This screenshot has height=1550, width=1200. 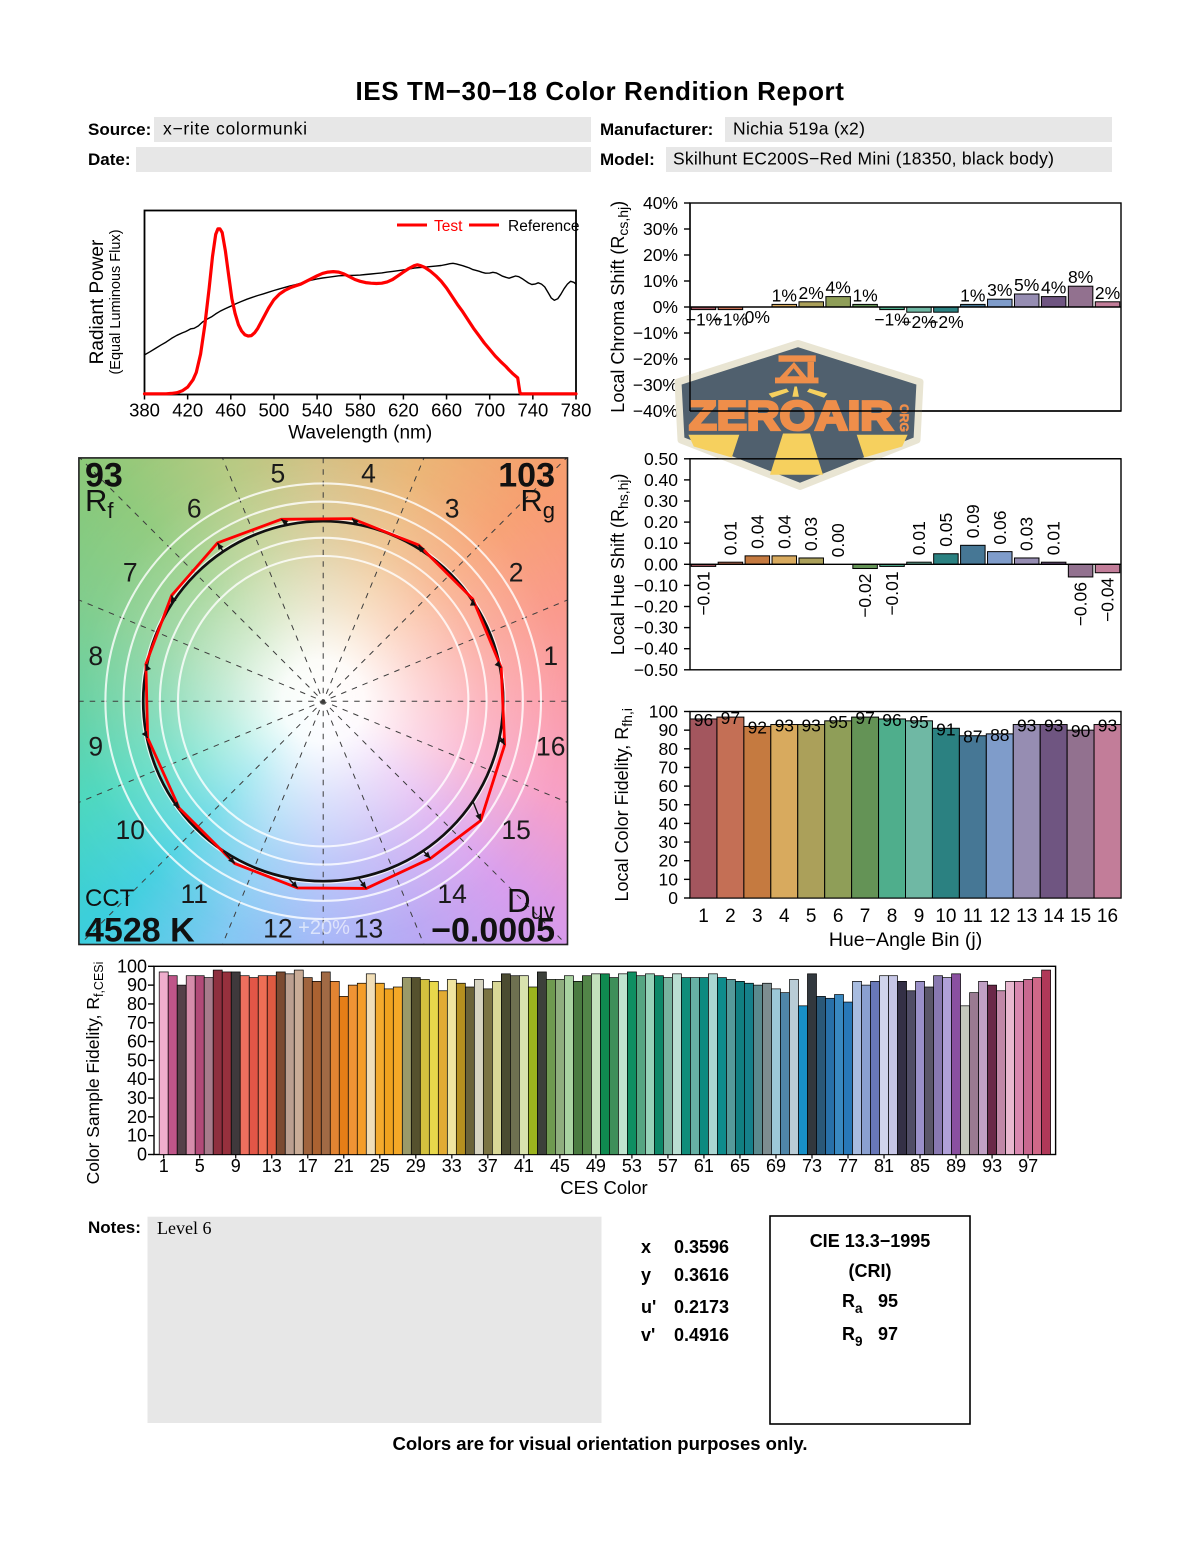 I want to click on svg-text: 0.40, so click(x=661, y=480).